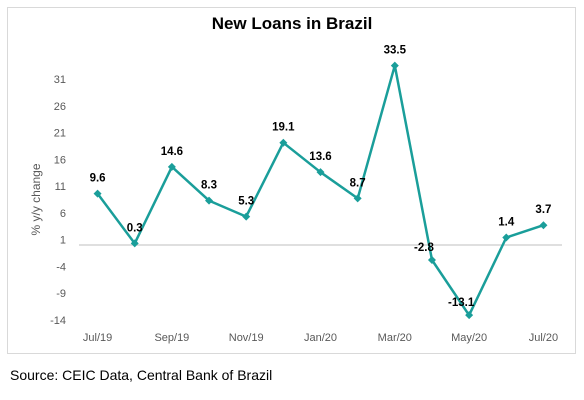 The image size is (584, 400). What do you see at coordinates (61, 267) in the screenshot?
I see `y-tick-label: -4` at bounding box center [61, 267].